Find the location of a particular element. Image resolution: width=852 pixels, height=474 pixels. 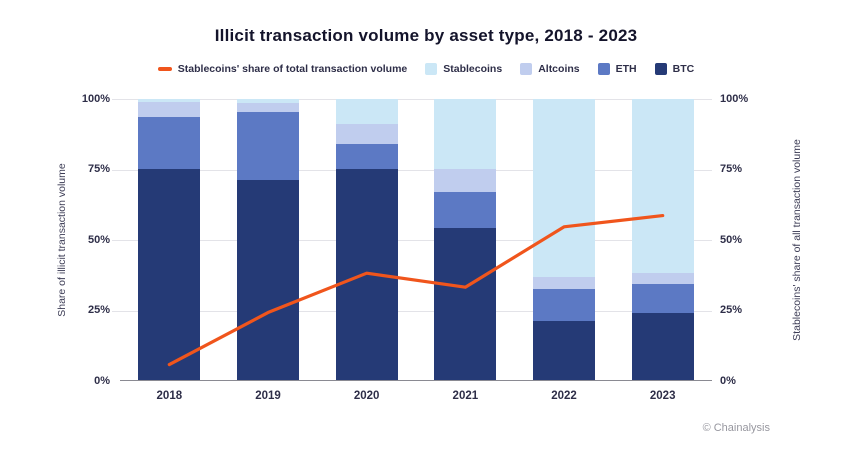

bar-segment-altcoins-2023 is located at coordinates (662, 279).